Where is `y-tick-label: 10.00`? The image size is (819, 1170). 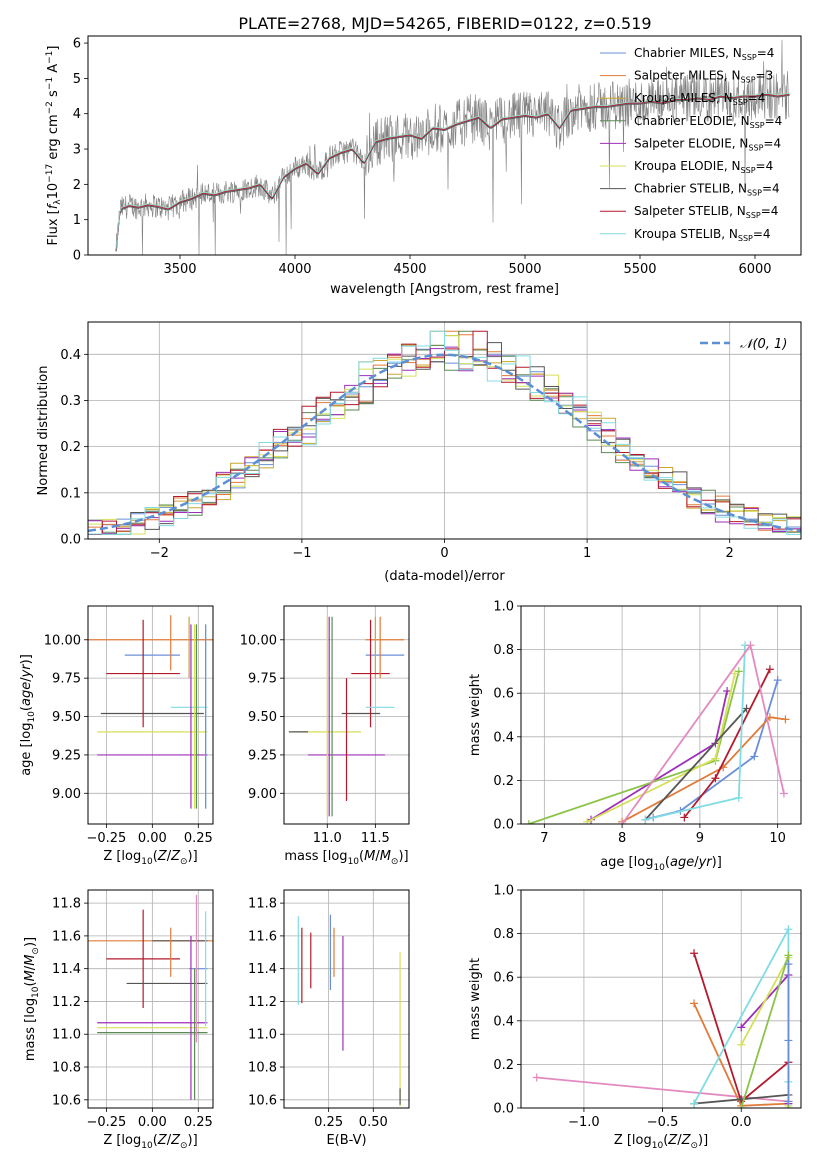
y-tick-label: 10.00 is located at coordinates (62, 640).